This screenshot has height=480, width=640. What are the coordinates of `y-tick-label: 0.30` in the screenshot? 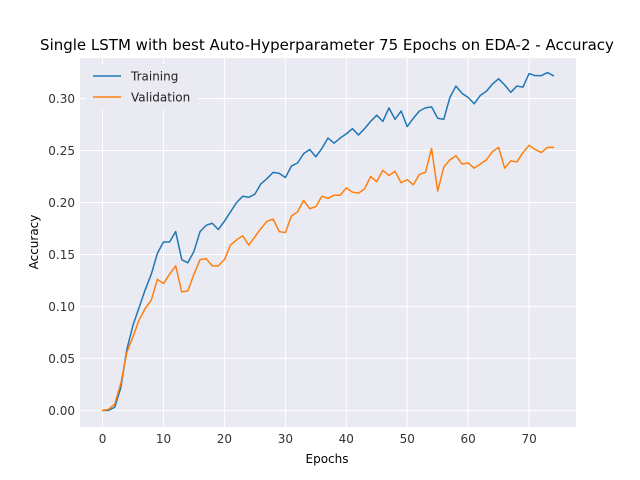 It's located at (61, 99).